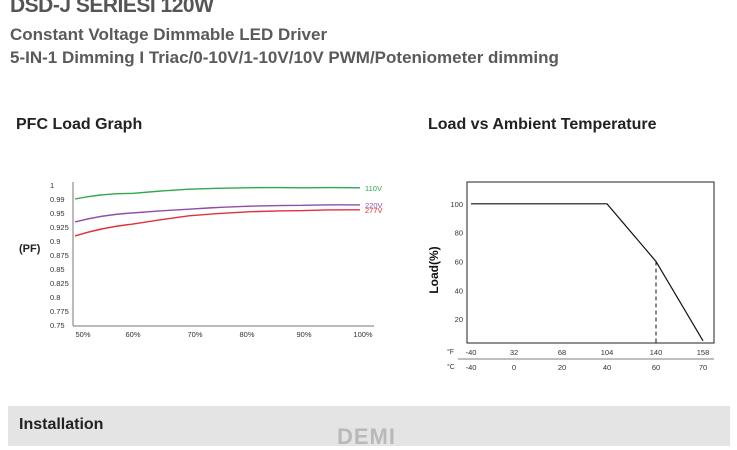 The width and height of the screenshot is (737, 450). What do you see at coordinates (373, 188) in the screenshot?
I see `pfc-series-label: 110V` at bounding box center [373, 188].